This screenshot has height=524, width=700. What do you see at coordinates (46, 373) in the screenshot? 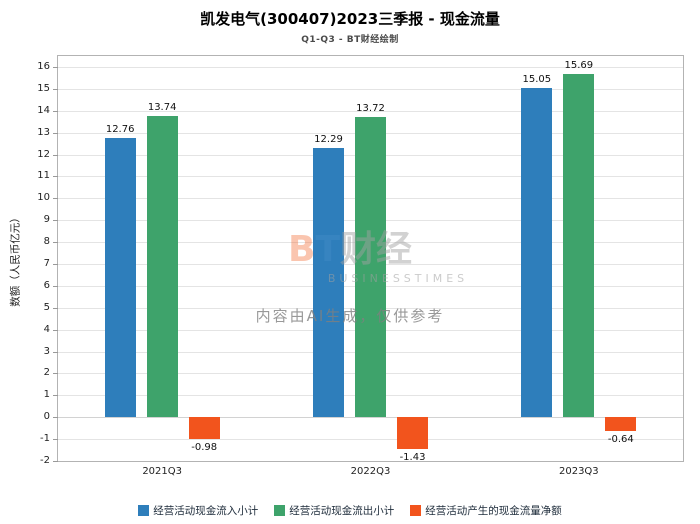
I see `y-tick-label: 2` at bounding box center [46, 373].